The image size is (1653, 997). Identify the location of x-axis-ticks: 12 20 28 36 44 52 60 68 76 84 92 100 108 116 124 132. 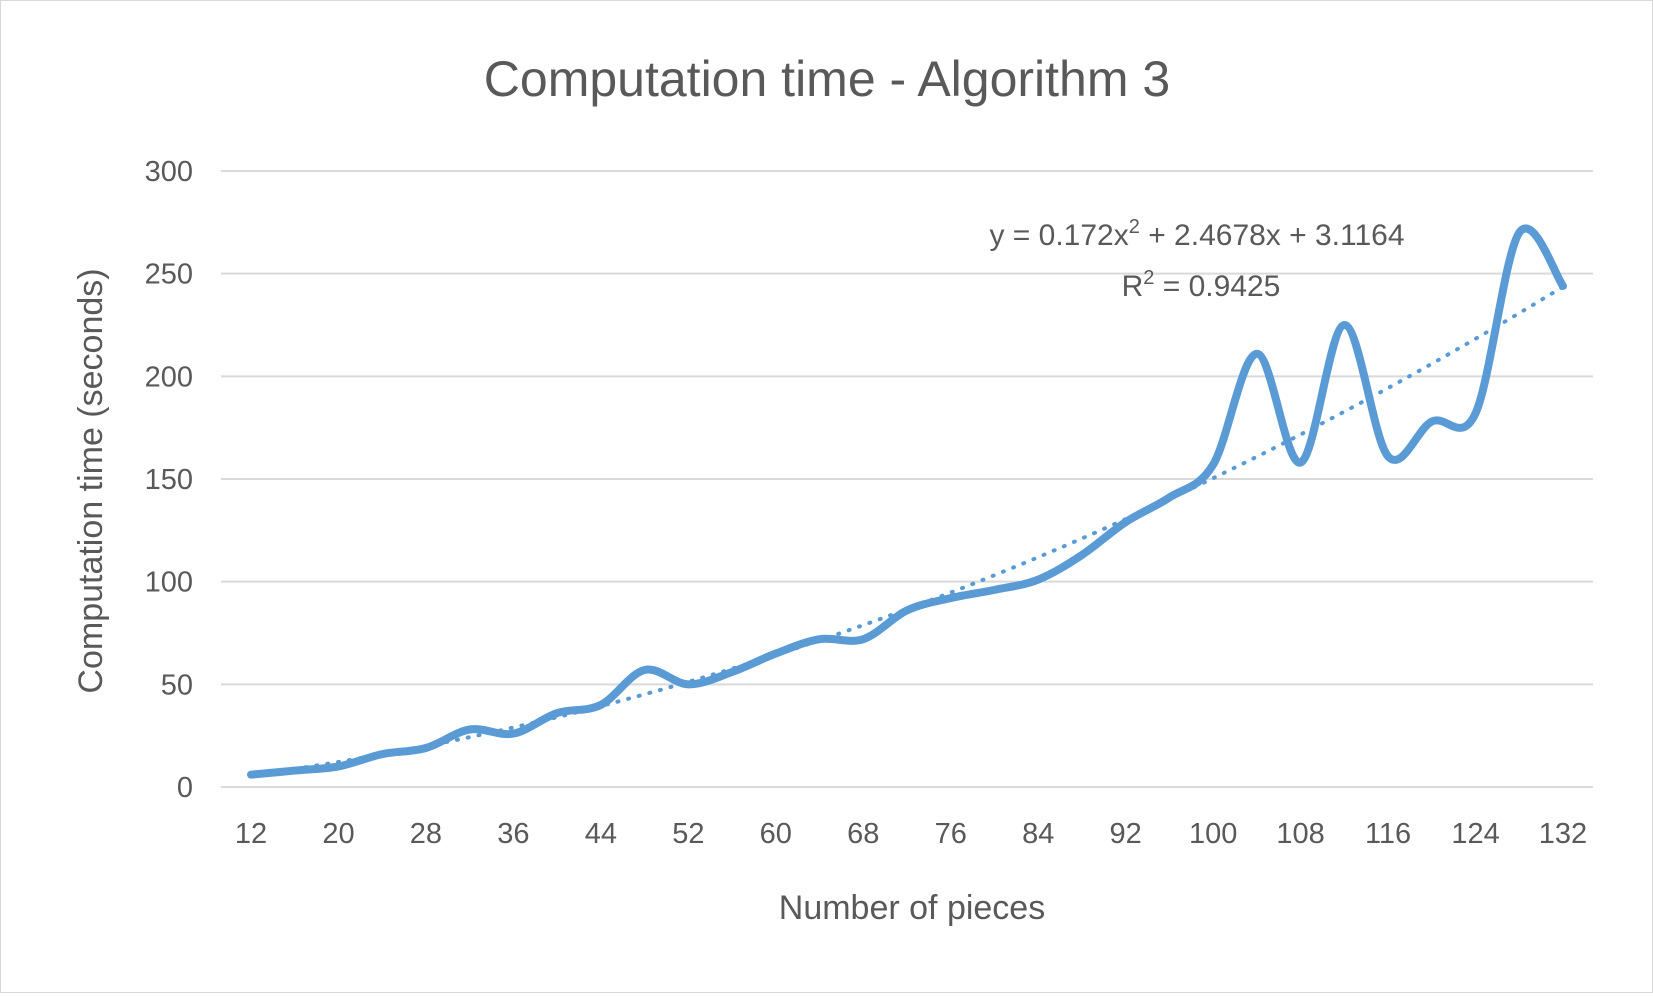
(911, 834).